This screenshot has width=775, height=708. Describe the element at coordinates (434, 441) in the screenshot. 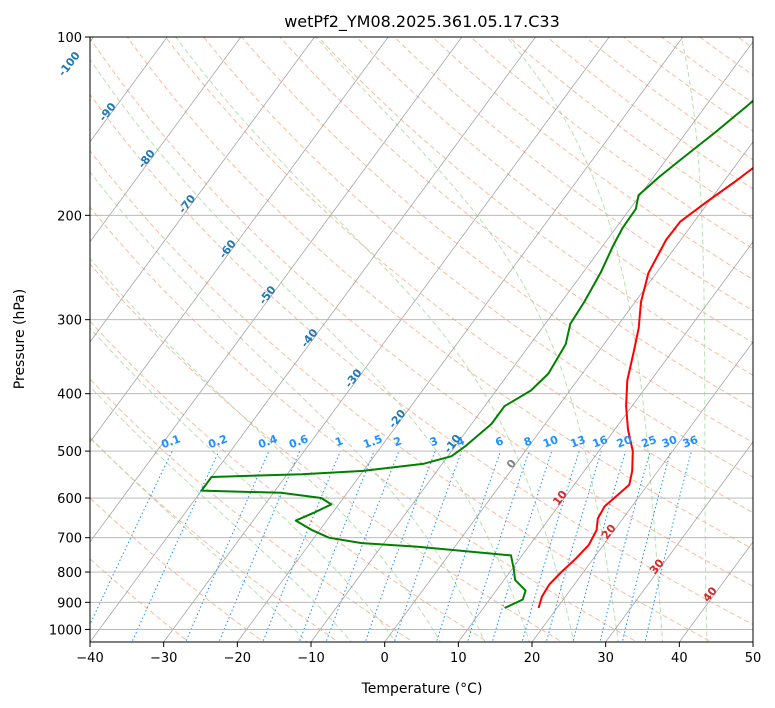

I see `mixing-ratio-label: 3` at that location.